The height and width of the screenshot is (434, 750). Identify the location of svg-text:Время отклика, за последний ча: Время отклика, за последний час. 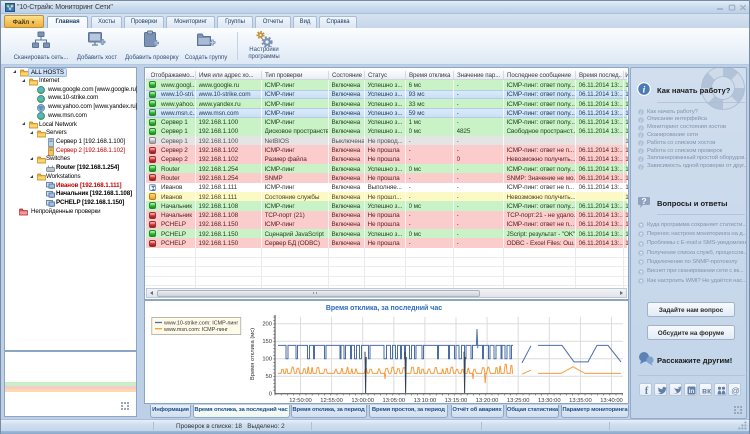
(383, 308).